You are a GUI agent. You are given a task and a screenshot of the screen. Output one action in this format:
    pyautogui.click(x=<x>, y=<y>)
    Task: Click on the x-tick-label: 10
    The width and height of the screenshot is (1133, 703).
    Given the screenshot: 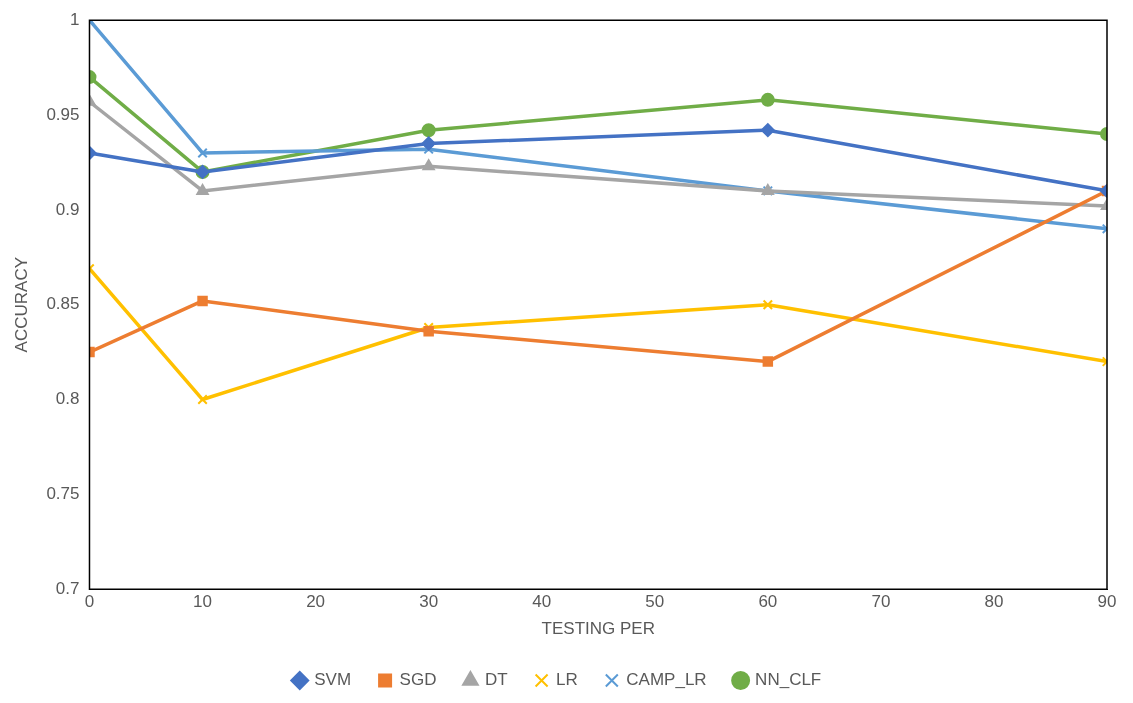 What is the action you would take?
    pyautogui.click(x=202, y=602)
    